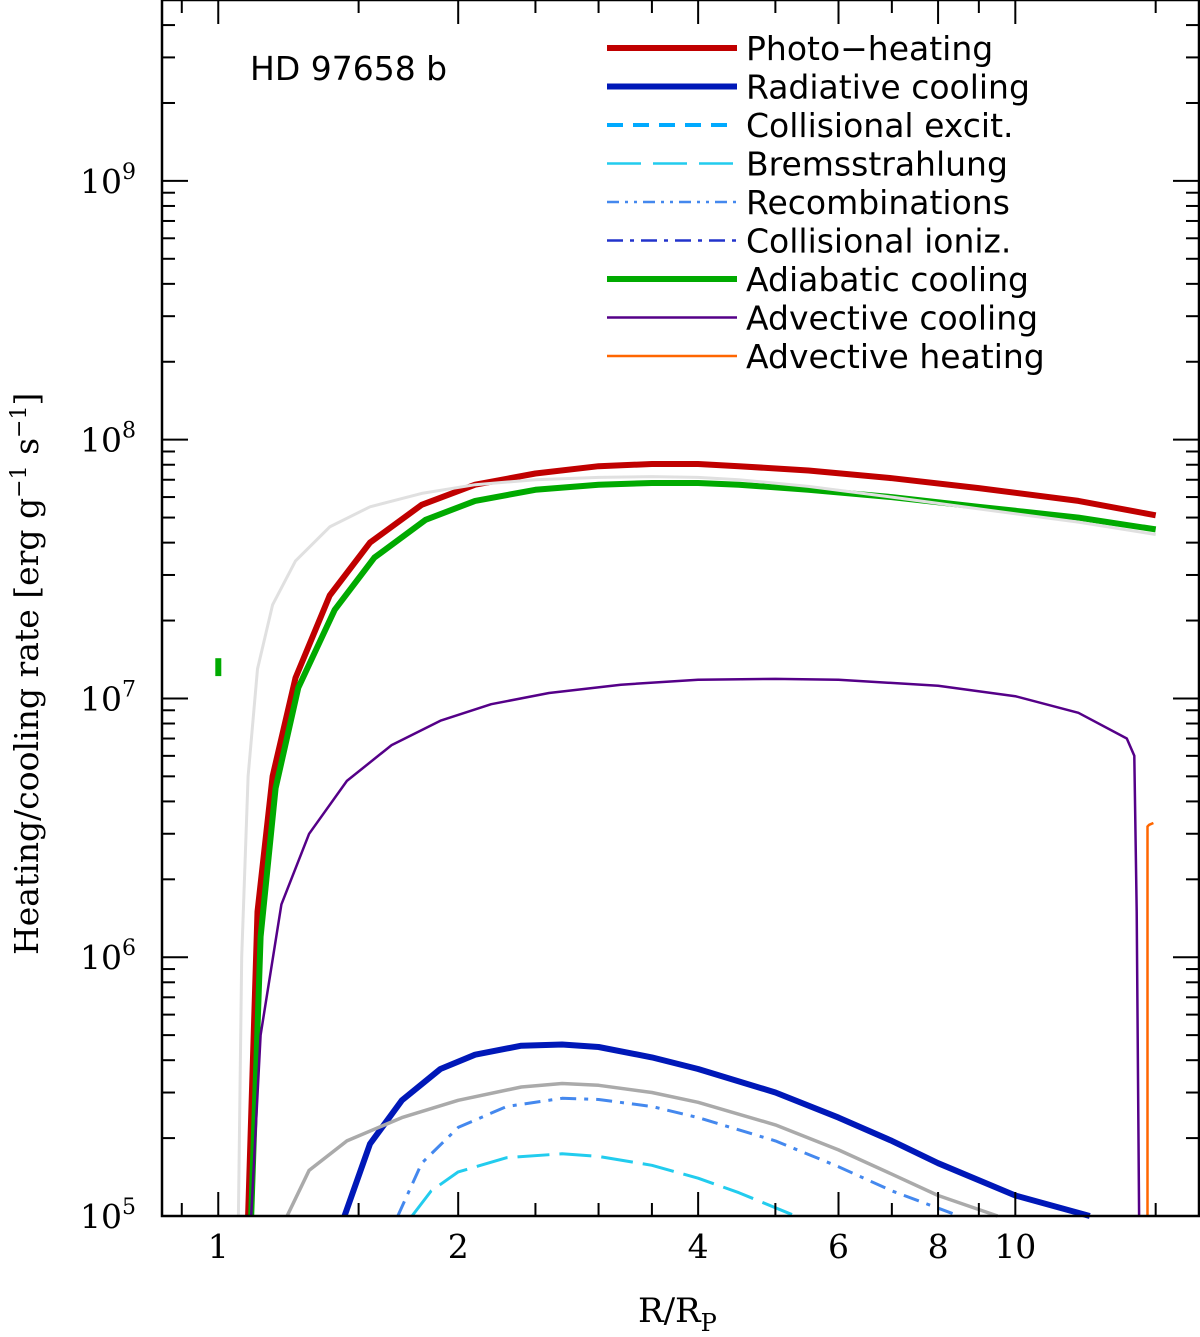 This screenshot has height=1337, width=1200. Describe the element at coordinates (887, 279) in the screenshot. I see `legend-label-adiabatic-cooling: Adiabatic cooling` at that location.